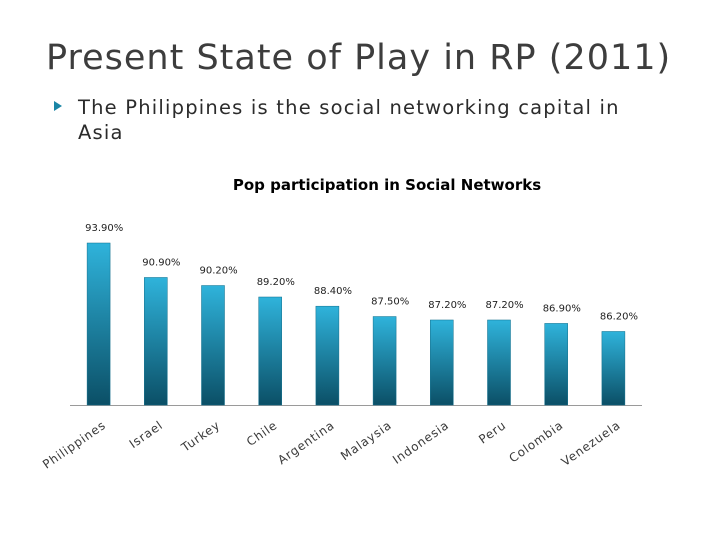 This screenshot has width=728, height=546. Describe the element at coordinates (58, 106) in the screenshot. I see `bullet-arrow-icon` at that location.